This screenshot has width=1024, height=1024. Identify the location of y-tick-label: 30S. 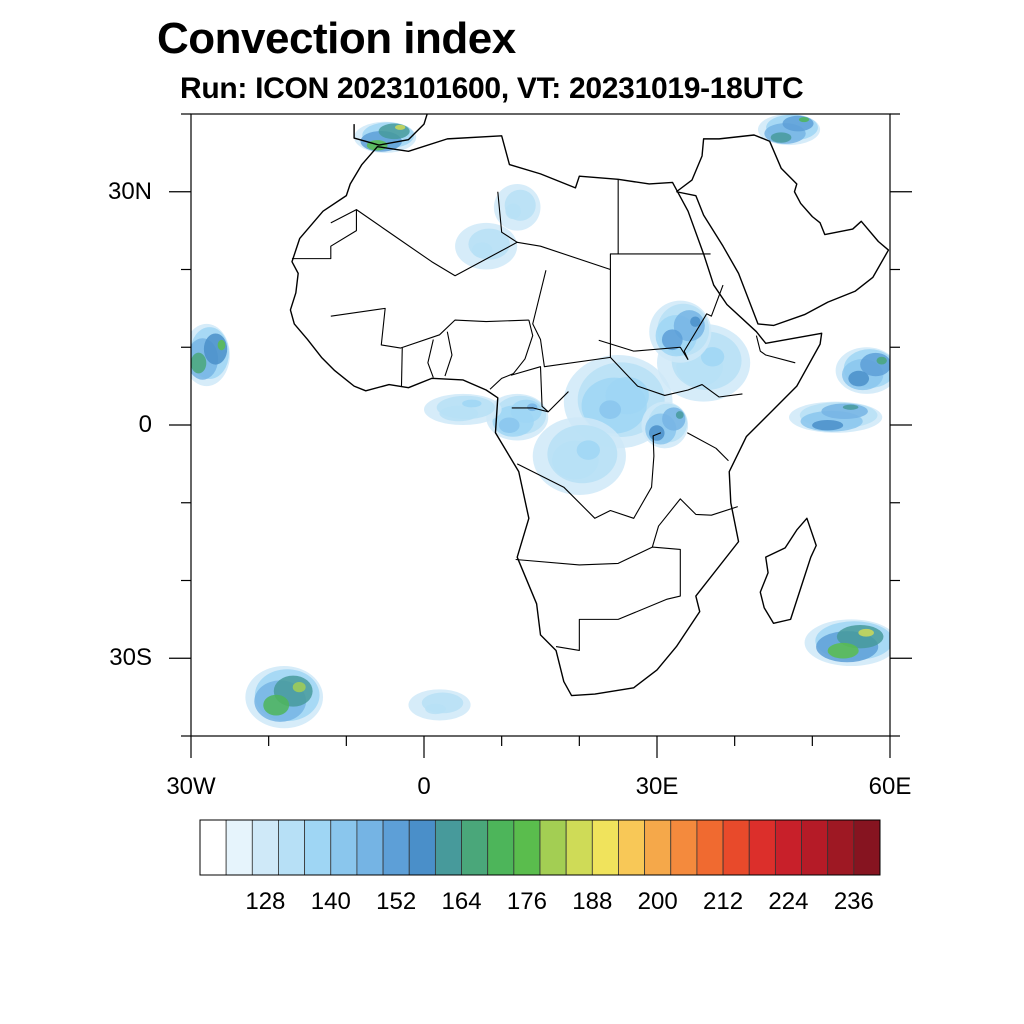
(130, 658).